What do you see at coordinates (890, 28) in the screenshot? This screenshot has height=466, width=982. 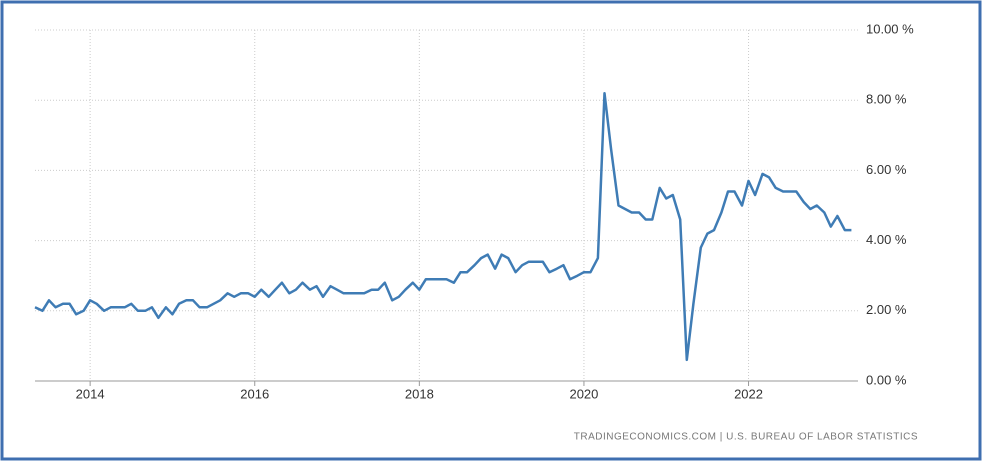 I see `y-tick-label: 10.00 %` at bounding box center [890, 28].